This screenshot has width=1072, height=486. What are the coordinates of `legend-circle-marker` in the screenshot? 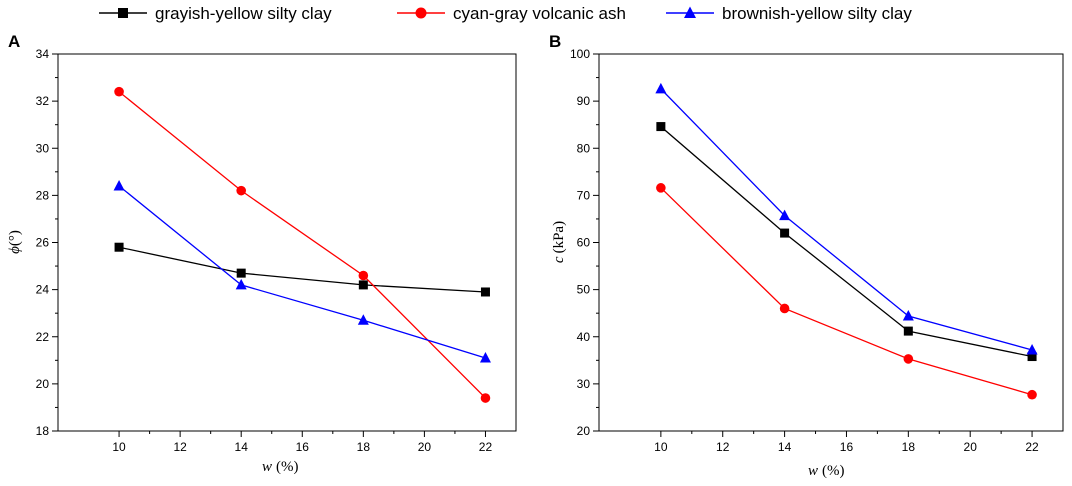 It's located at (421, 13).